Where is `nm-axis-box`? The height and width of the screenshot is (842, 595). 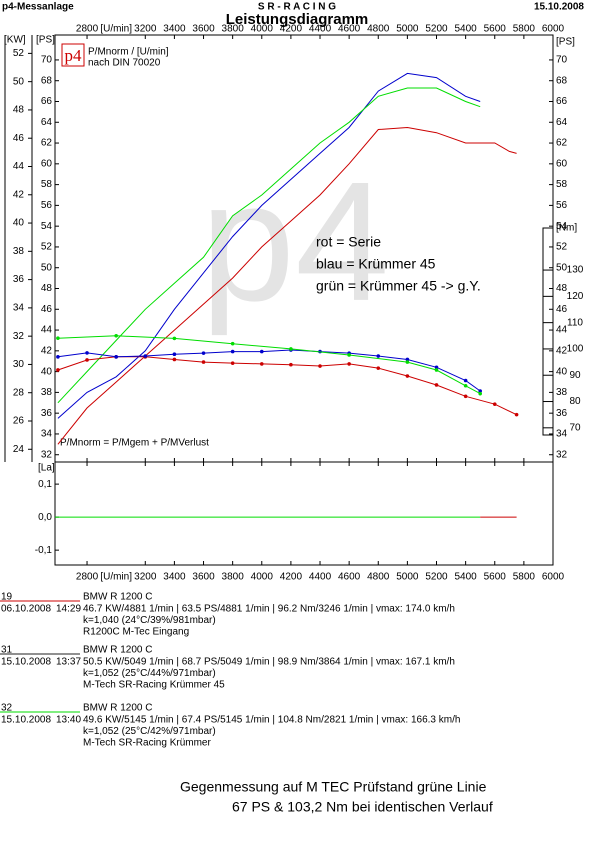
nm-axis-box is located at coordinates (548, 331).